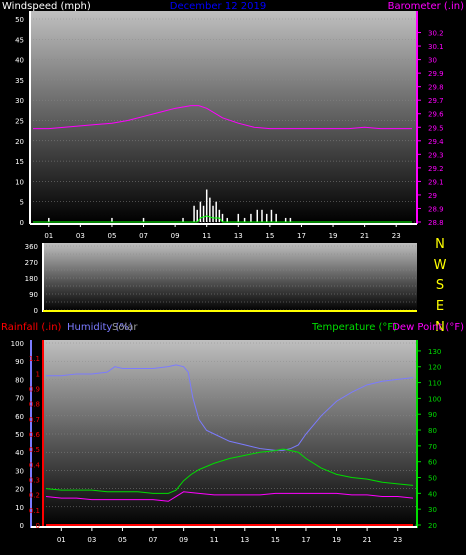  What do you see at coordinates (19, 182) in the screenshot?
I see `wind-tick-label: 10` at bounding box center [19, 182].